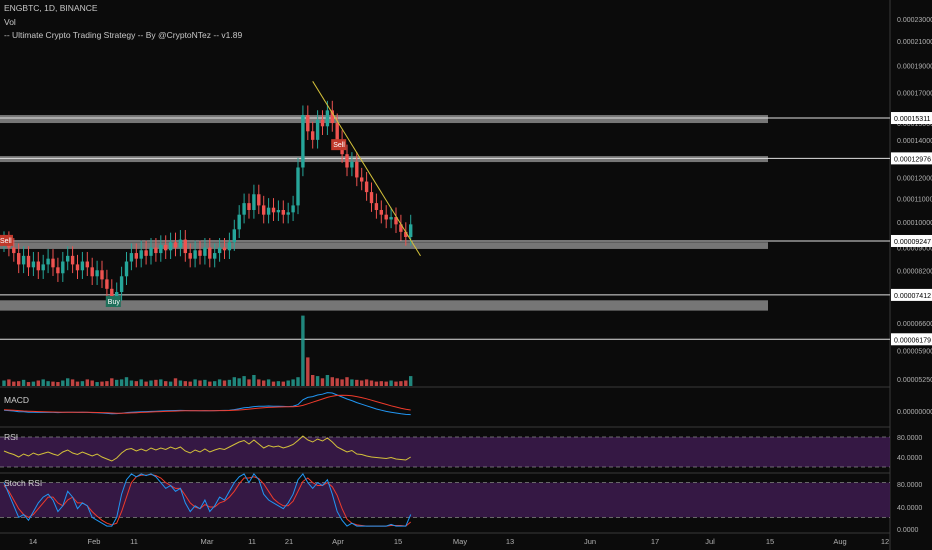  I want to click on price-tick-label: 0.00012000, so click(914, 178).